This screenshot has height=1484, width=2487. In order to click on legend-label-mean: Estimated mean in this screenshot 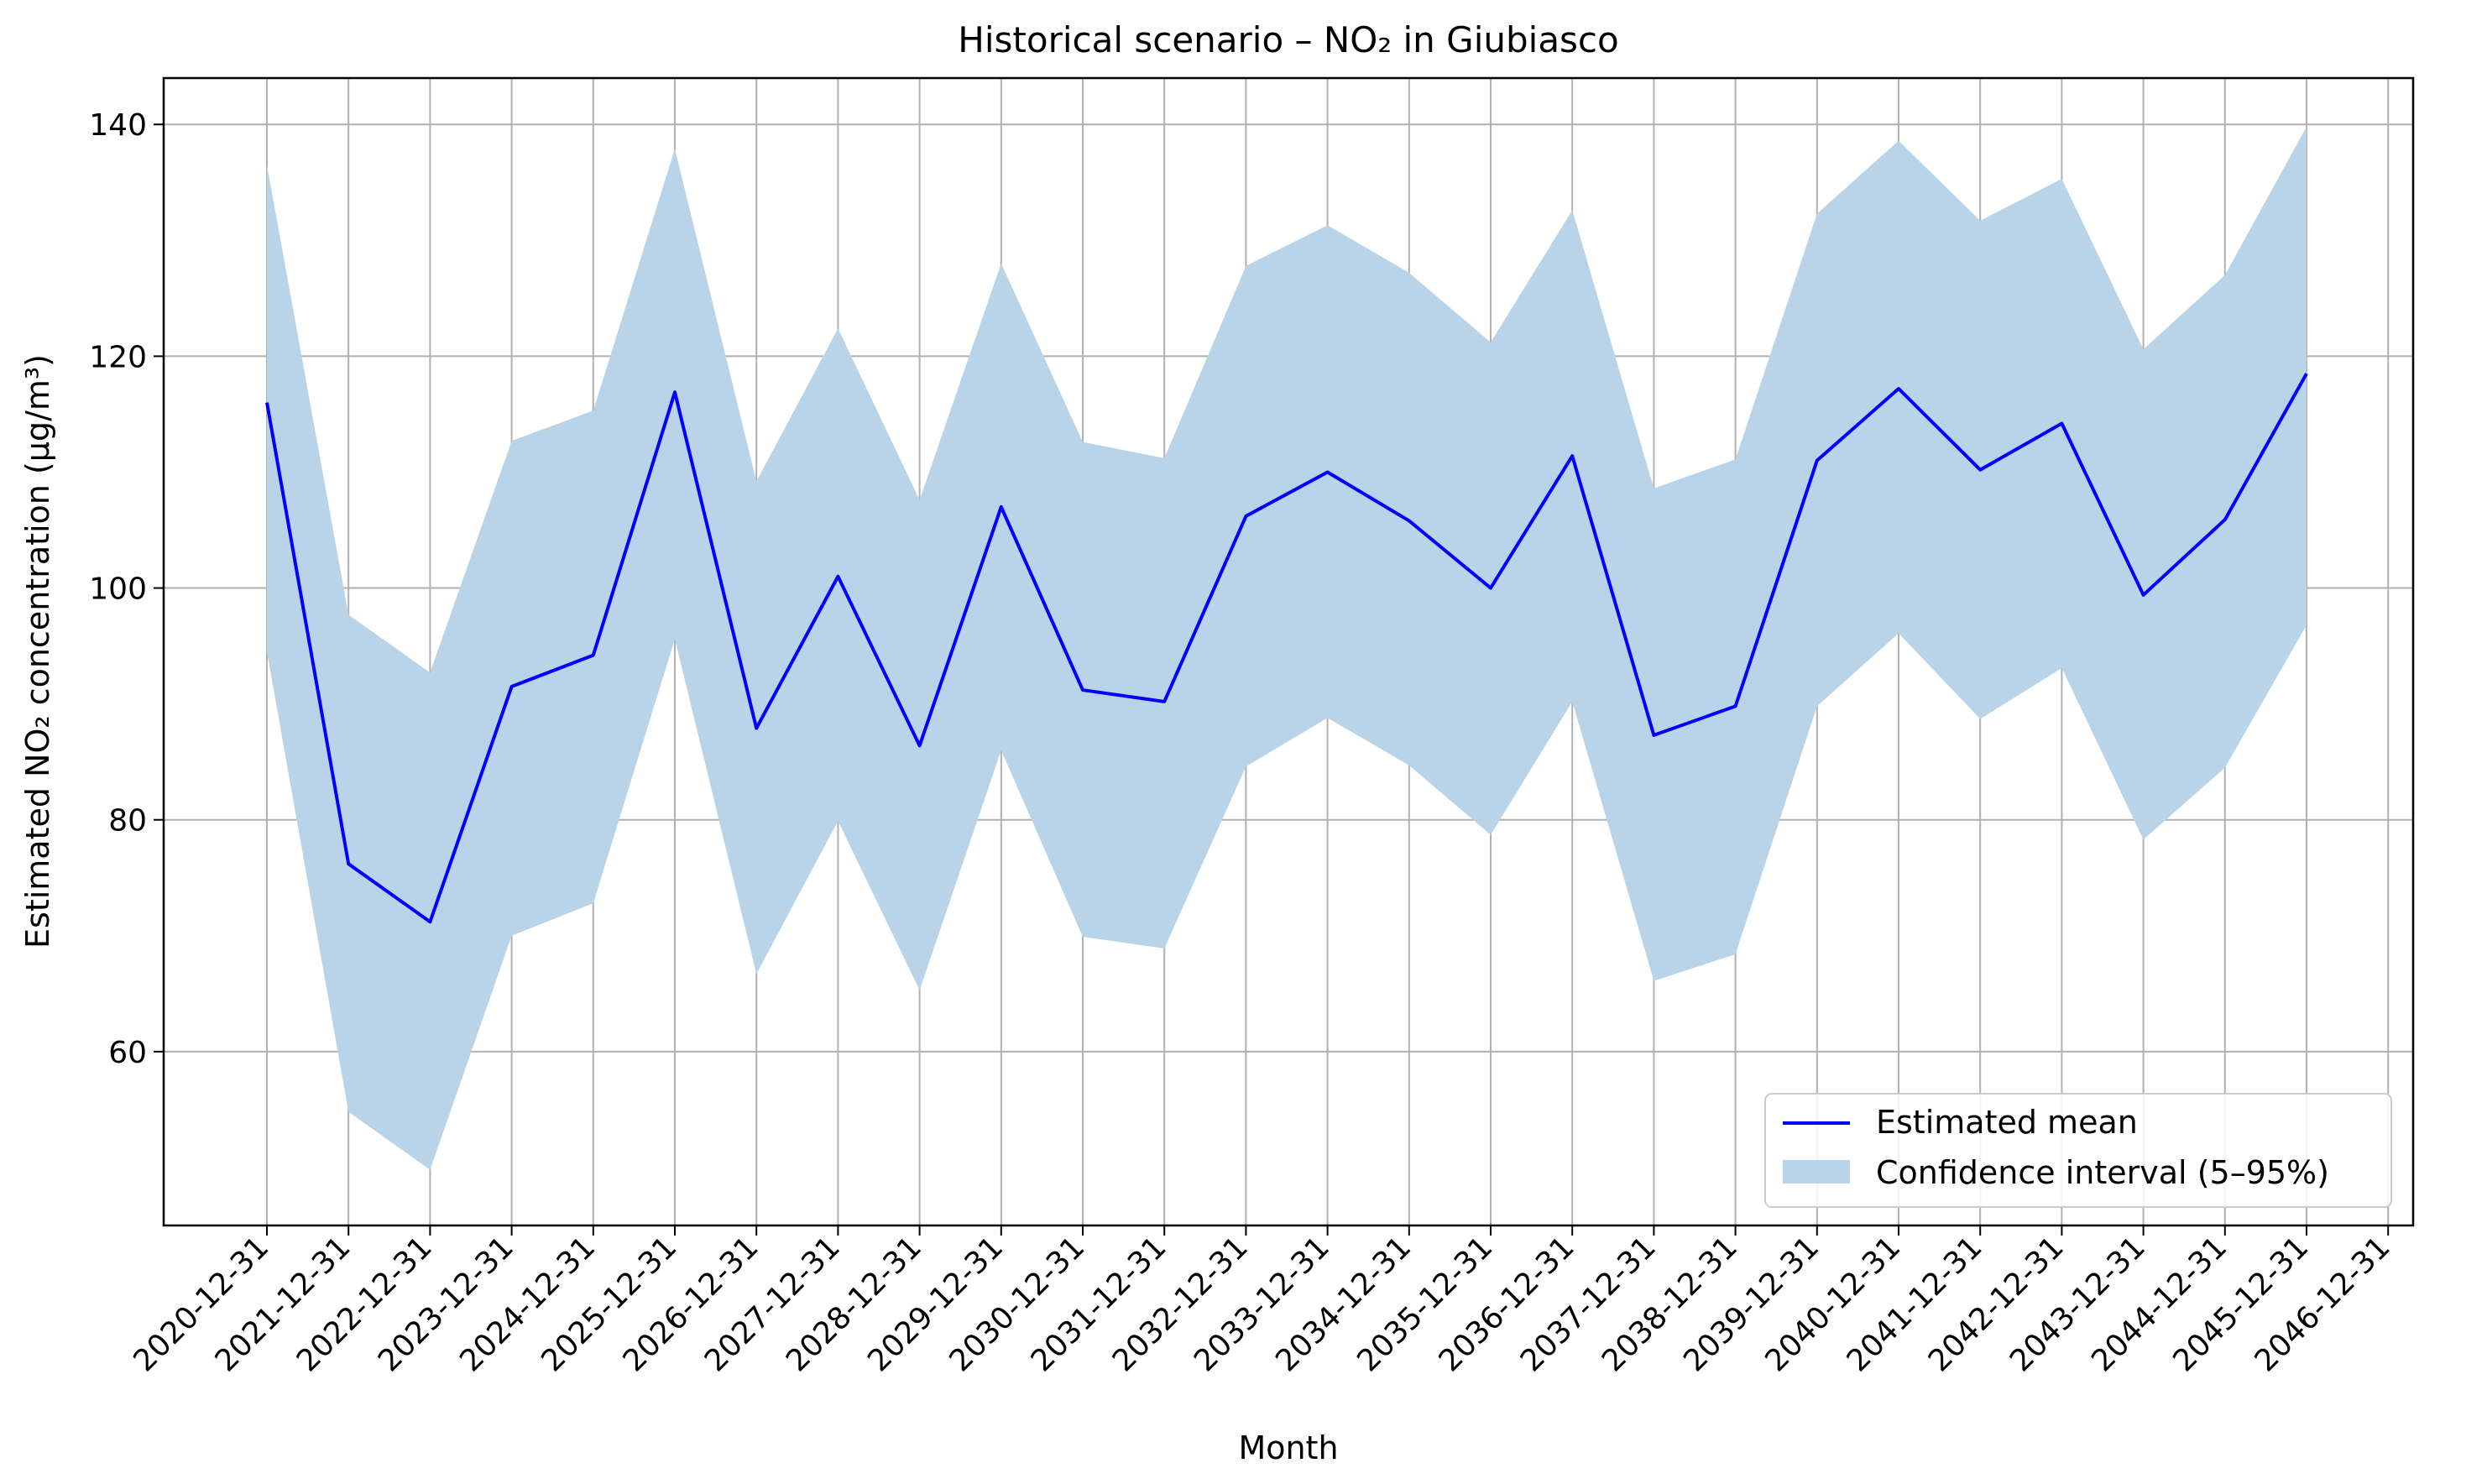, I will do `click(2007, 1122)`.